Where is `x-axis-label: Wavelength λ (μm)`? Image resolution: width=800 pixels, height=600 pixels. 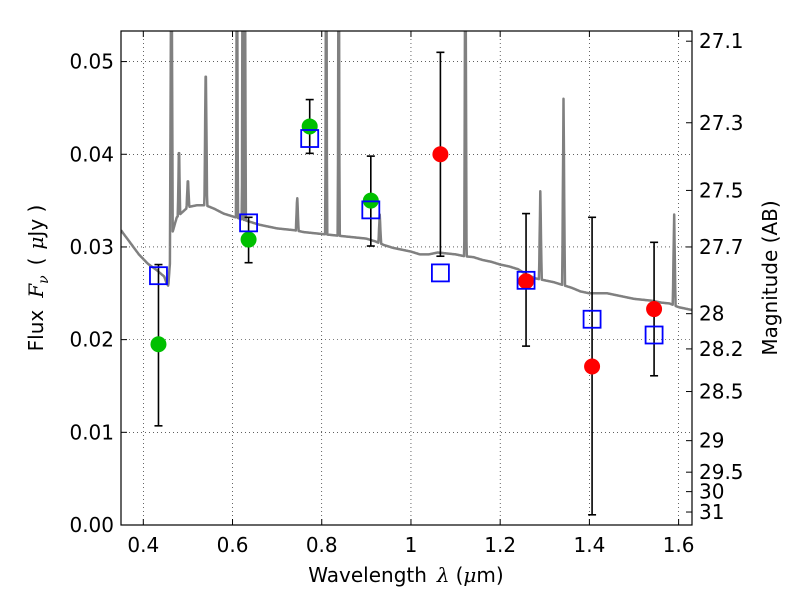
x-axis-label: Wavelength λ (μm) is located at coordinates (405, 575).